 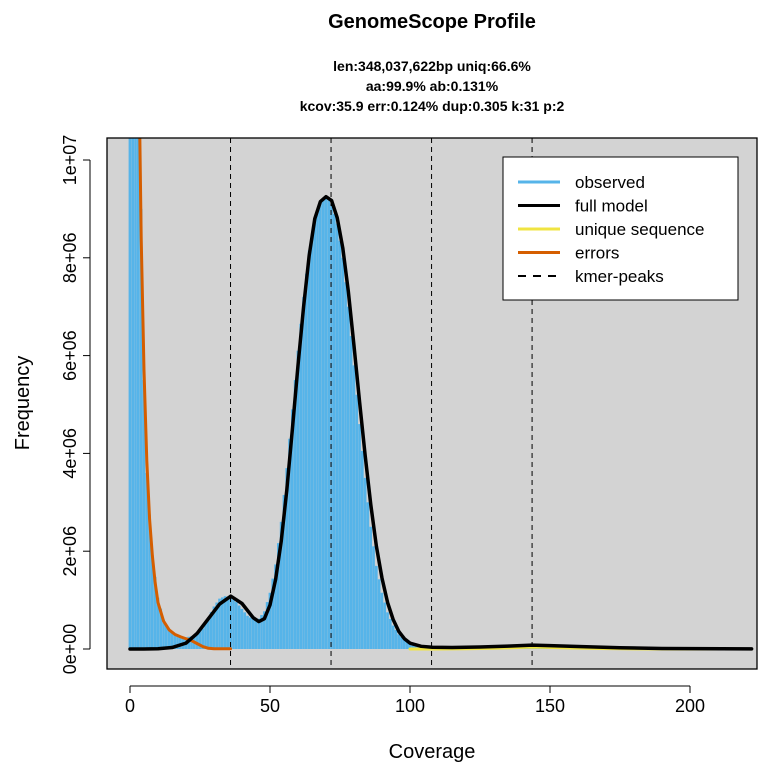 What do you see at coordinates (270, 706) in the screenshot?
I see `x-tick-label: 50` at bounding box center [270, 706].